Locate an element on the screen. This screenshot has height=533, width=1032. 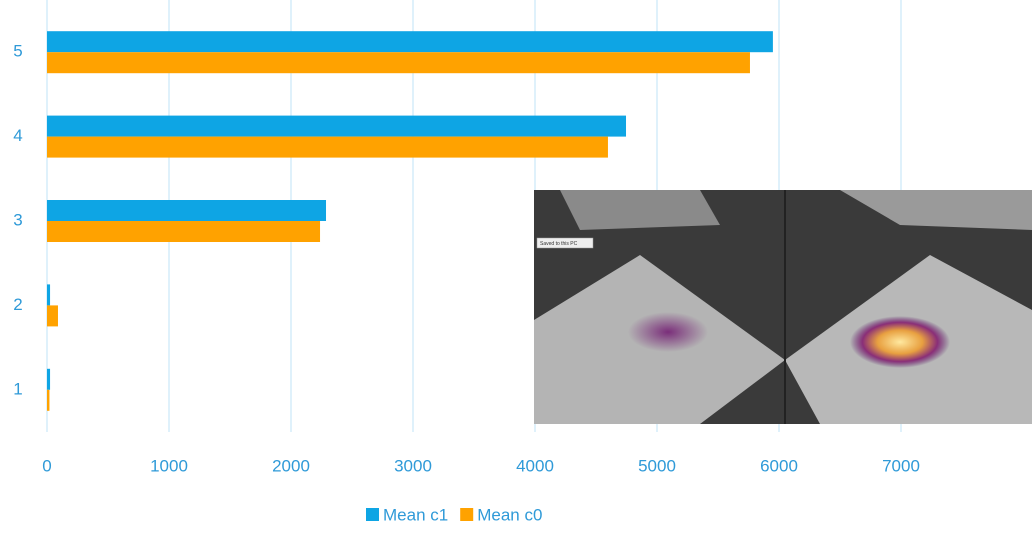
image-tooltip is located at coordinates (565, 243).